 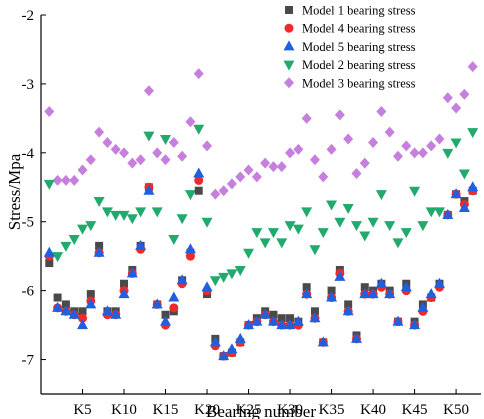 What do you see at coordinates (359, 83) in the screenshot?
I see `legend-label: Model 3 bearing stress` at bounding box center [359, 83].